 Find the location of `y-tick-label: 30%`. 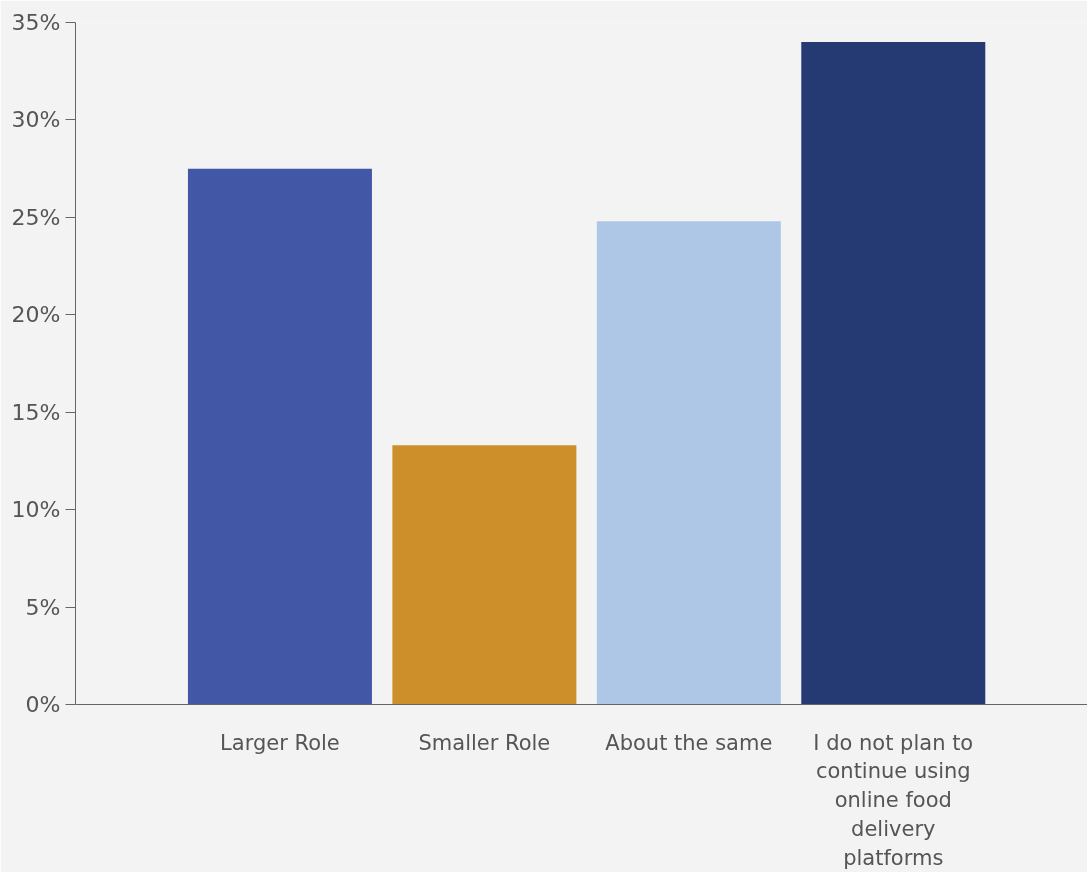

y-tick-label: 30% is located at coordinates (36, 120).